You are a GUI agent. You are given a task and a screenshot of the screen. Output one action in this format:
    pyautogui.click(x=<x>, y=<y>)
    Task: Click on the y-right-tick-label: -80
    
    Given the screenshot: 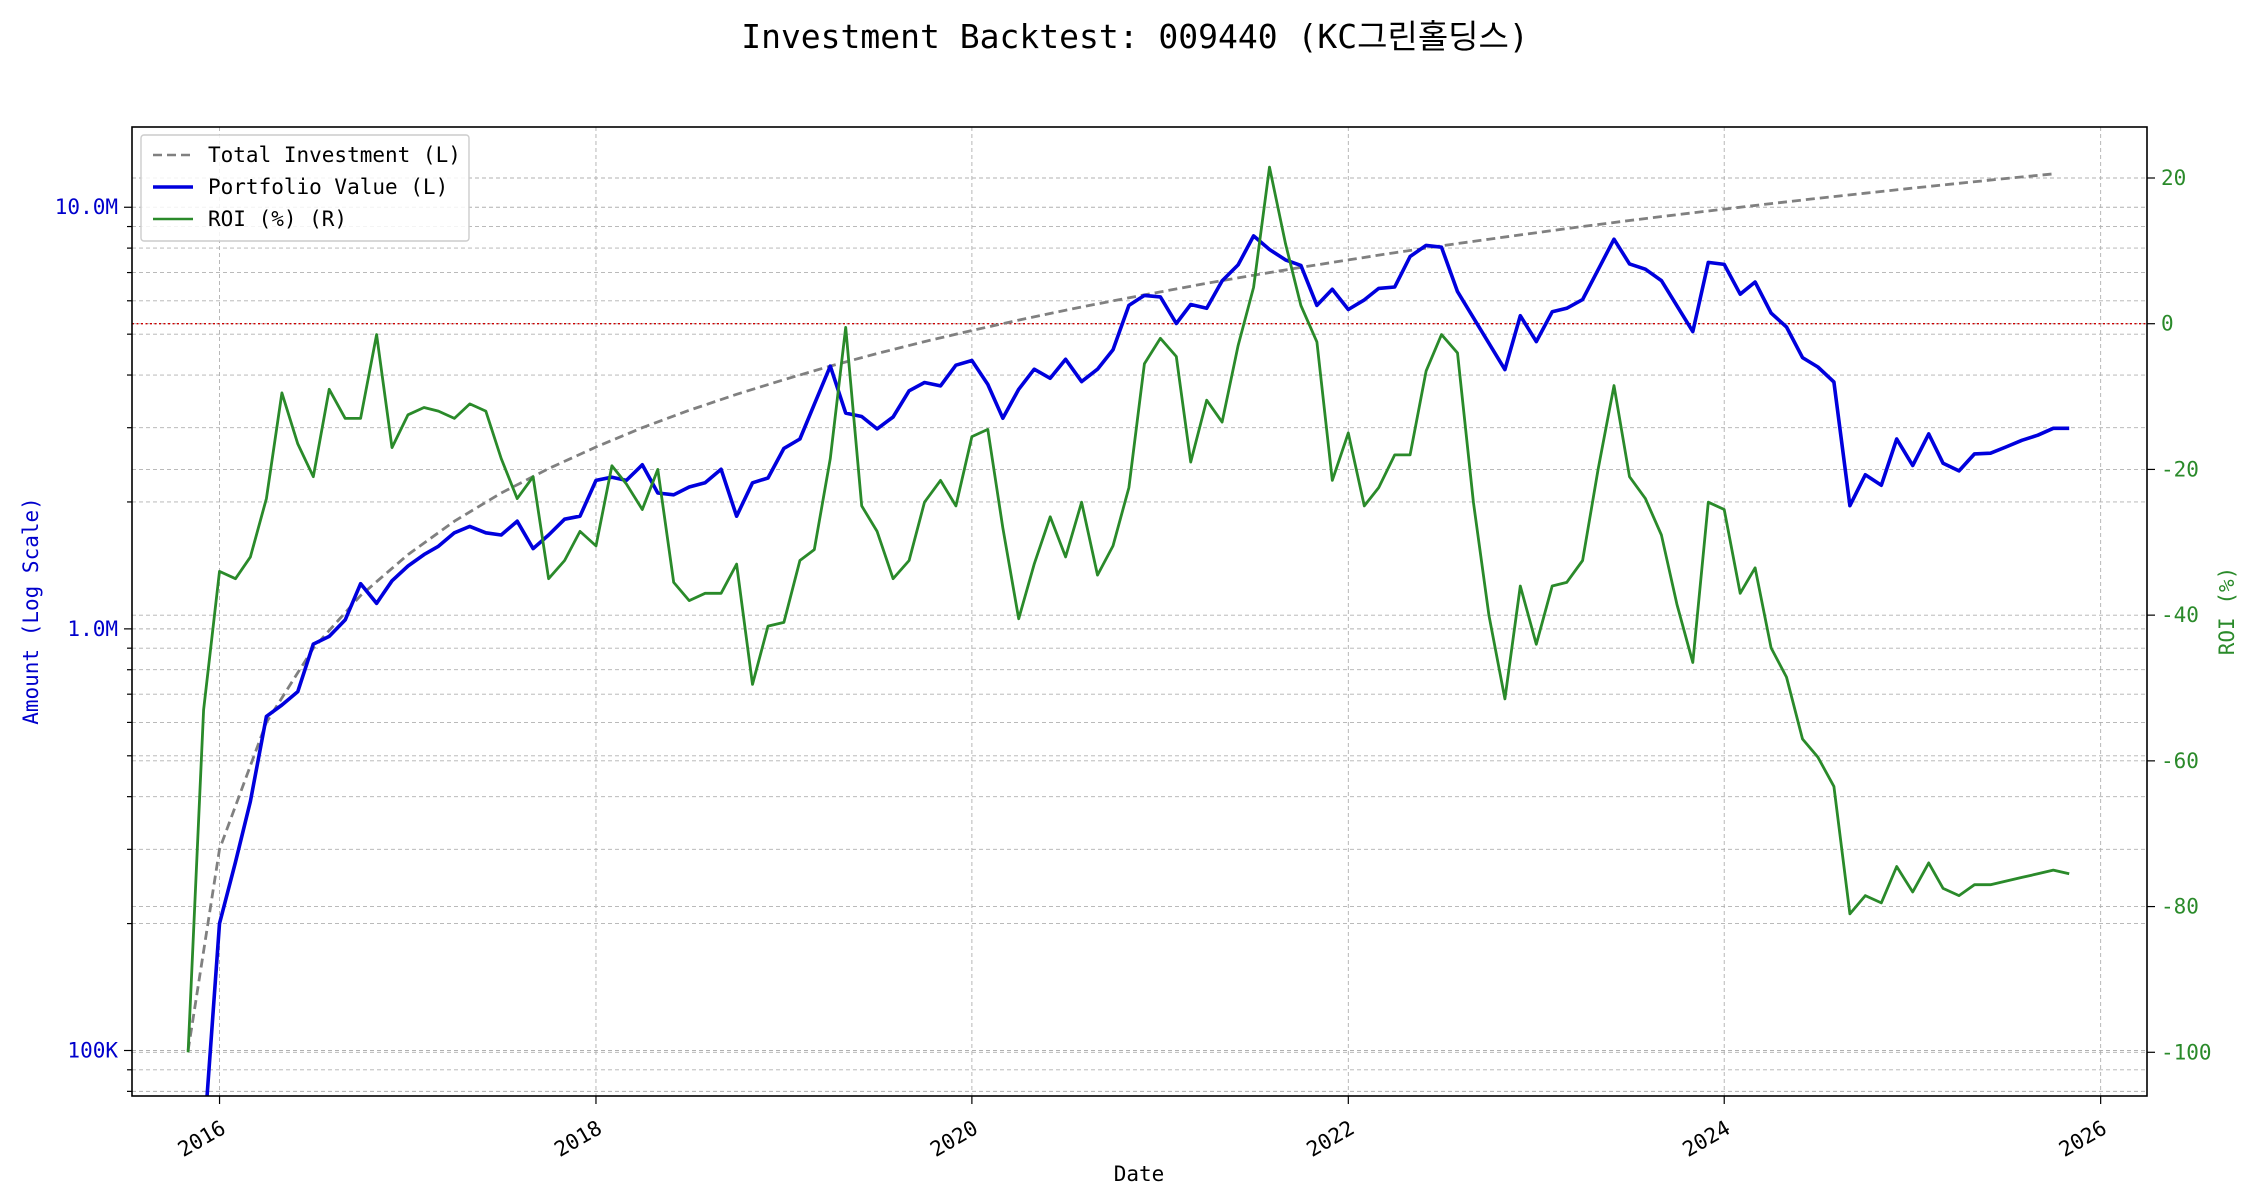 What is the action you would take?
    pyautogui.click(x=2180, y=907)
    